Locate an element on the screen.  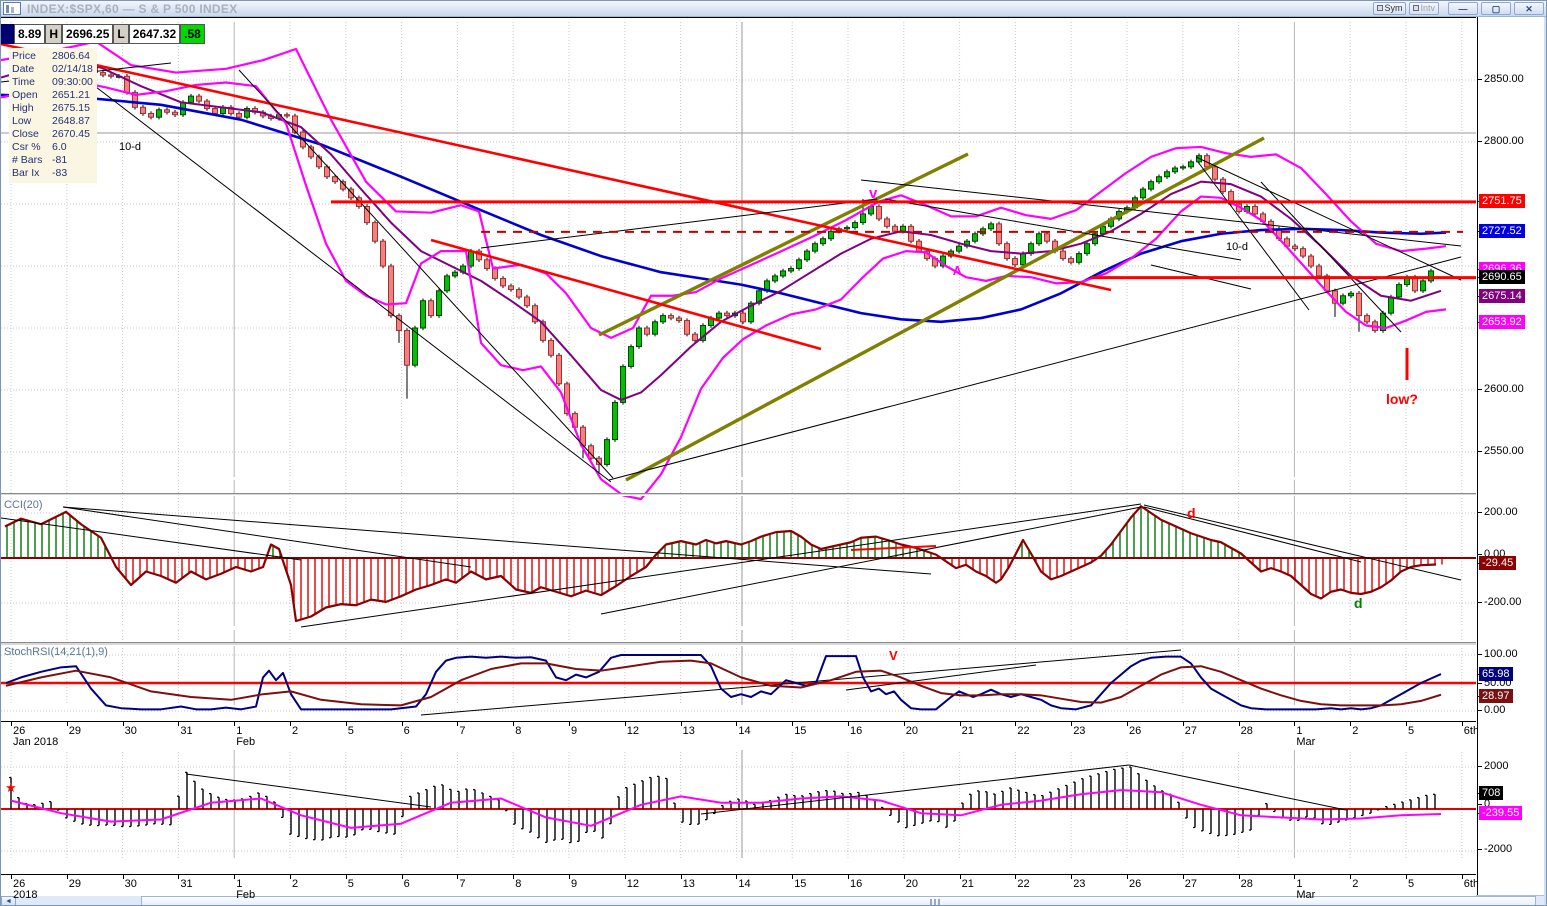
price-axis-value-badge: 708 is located at coordinates (1491, 793).